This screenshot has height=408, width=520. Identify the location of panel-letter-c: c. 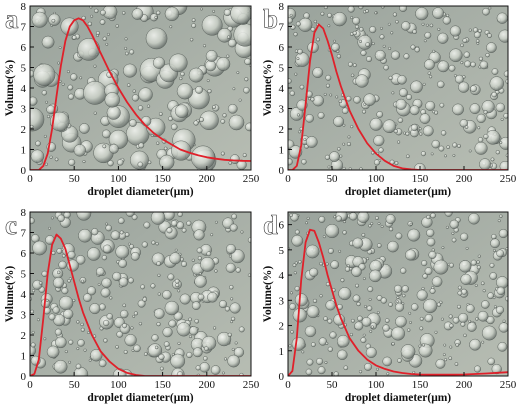
(11, 225).